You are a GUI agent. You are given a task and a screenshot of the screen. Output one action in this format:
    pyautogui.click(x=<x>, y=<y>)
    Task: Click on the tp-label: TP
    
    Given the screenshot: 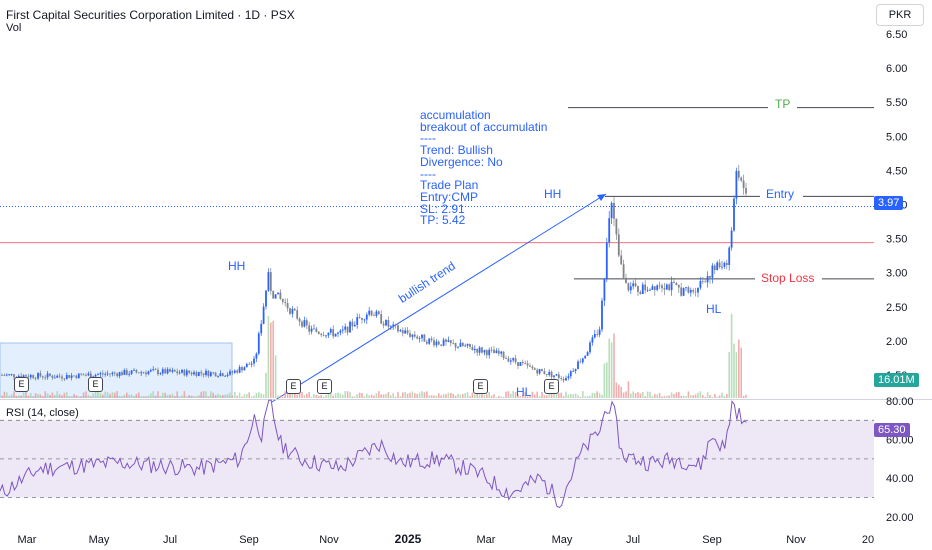 What is the action you would take?
    pyautogui.click(x=783, y=104)
    